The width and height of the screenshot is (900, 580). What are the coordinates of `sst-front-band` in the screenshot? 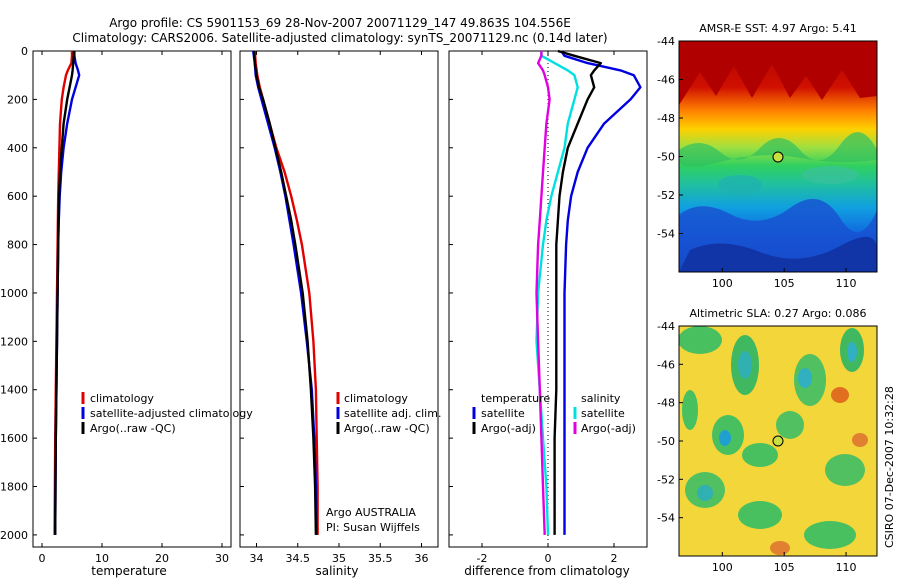 It's located at (778, 150).